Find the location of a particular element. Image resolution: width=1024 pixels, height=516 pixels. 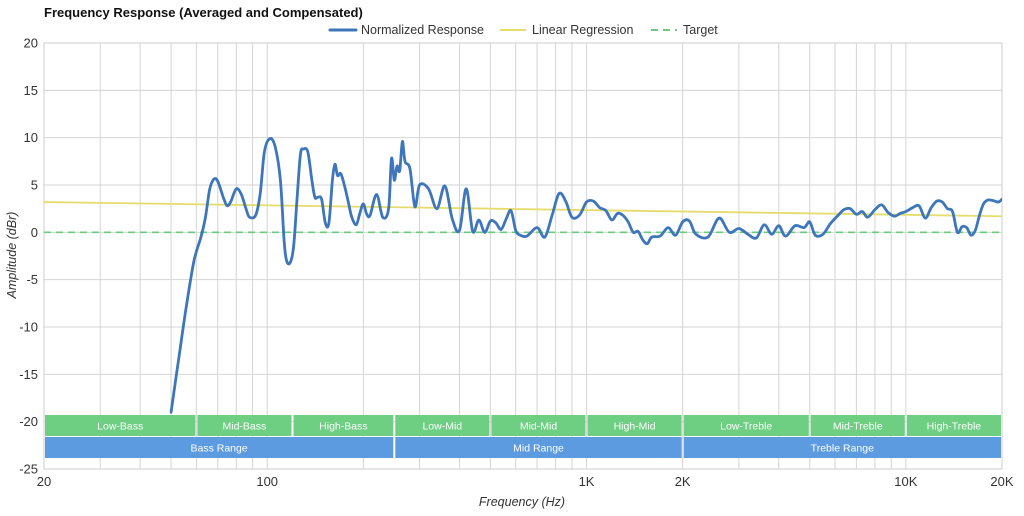

x-tick-label: 20 is located at coordinates (44, 481).